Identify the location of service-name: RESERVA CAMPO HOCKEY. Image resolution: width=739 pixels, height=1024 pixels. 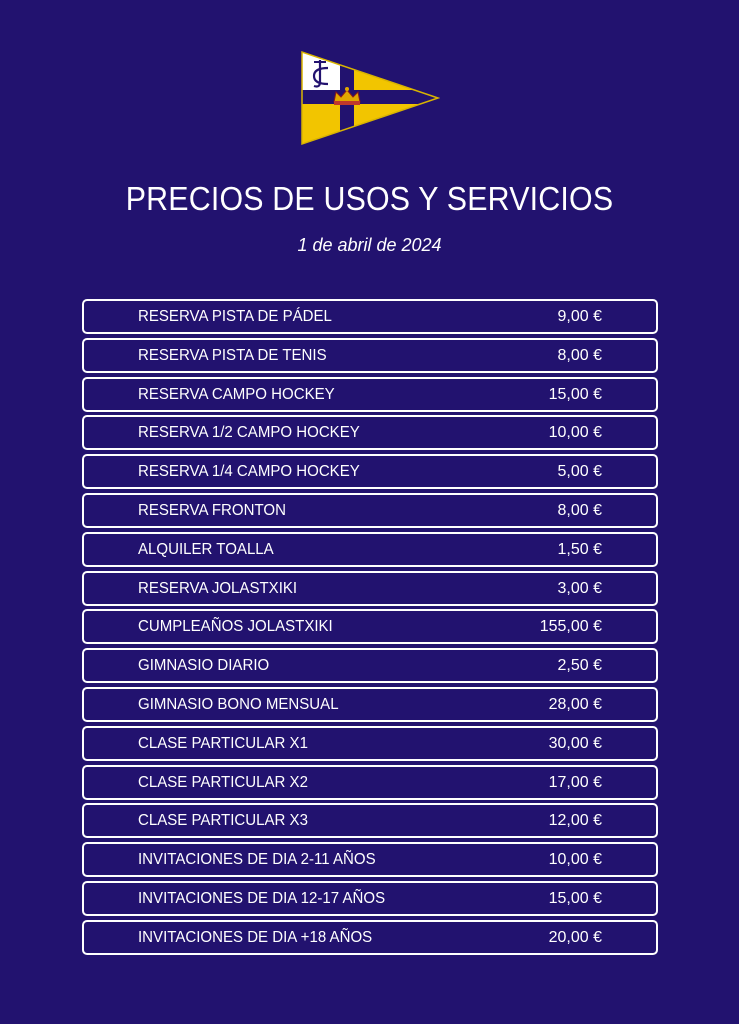
(236, 394).